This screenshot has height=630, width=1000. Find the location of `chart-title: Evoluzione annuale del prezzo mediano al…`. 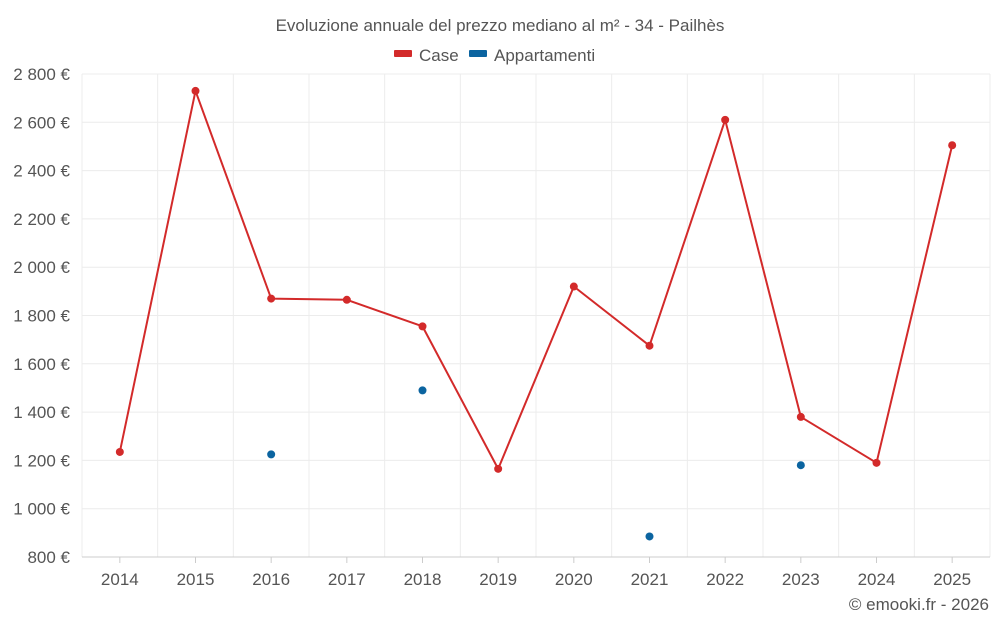

chart-title: Evoluzione annuale del prezzo mediano al… is located at coordinates (500, 25).